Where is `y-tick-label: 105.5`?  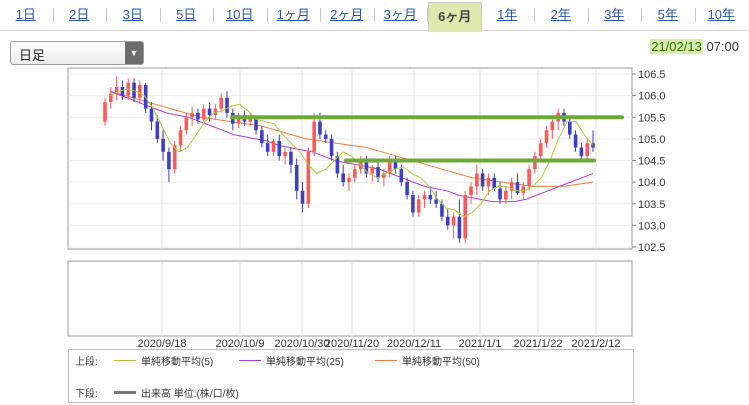 y-tick-label: 105.5 is located at coordinates (652, 118).